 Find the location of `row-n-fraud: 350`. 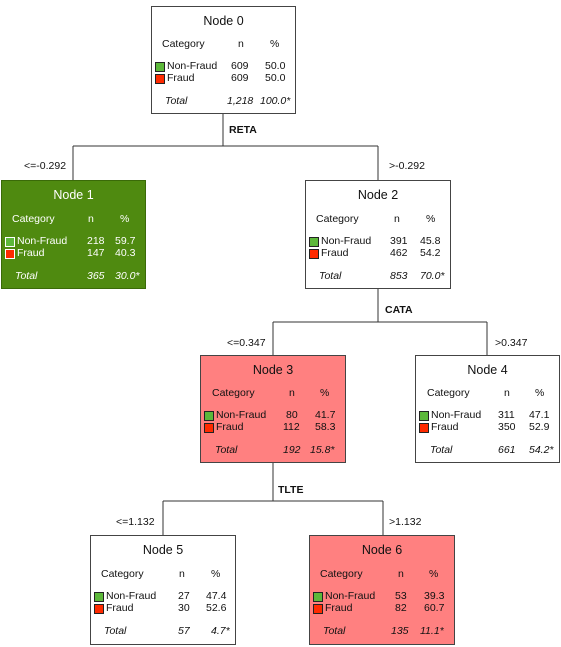

row-n-fraud: 350 is located at coordinates (507, 427).